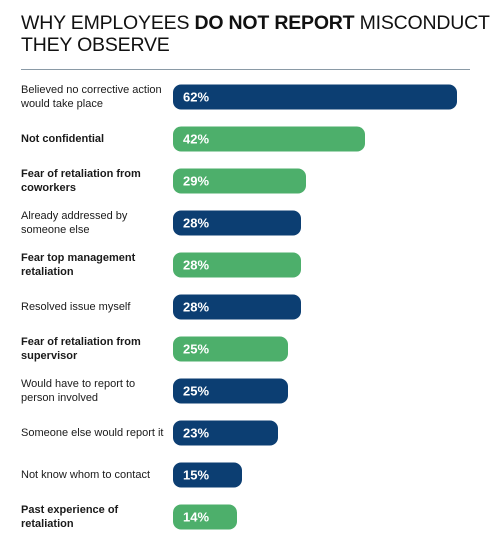  I want to click on category-label: Not confidential, so click(63, 139).